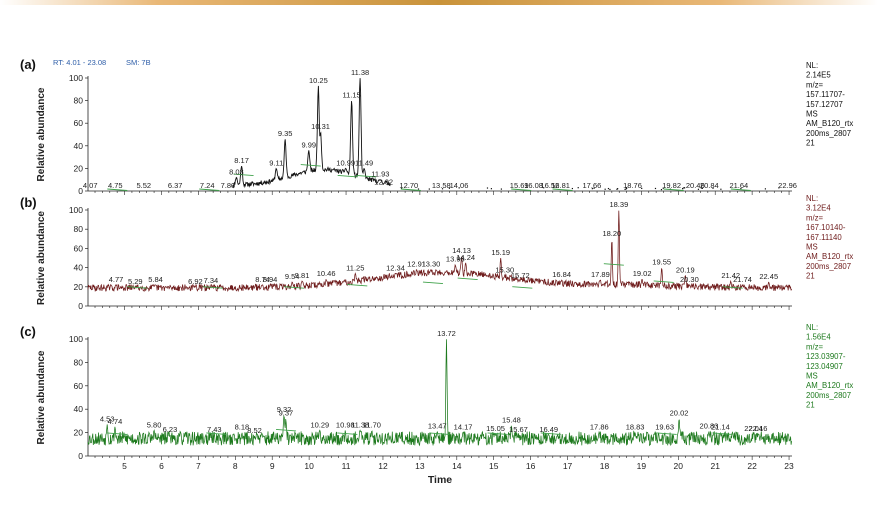  Describe the element at coordinates (592, 185) in the screenshot. I see `peak-label: 17.66` at that location.